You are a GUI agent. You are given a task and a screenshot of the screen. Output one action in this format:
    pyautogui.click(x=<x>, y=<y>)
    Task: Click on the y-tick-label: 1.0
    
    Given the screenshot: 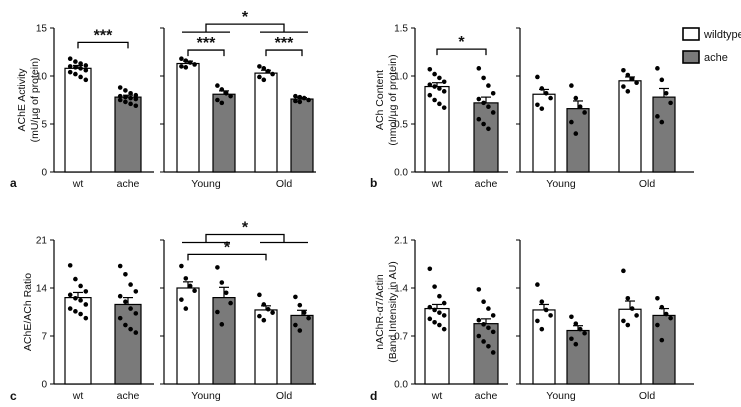 What is the action you would take?
    pyautogui.click(x=401, y=77)
    